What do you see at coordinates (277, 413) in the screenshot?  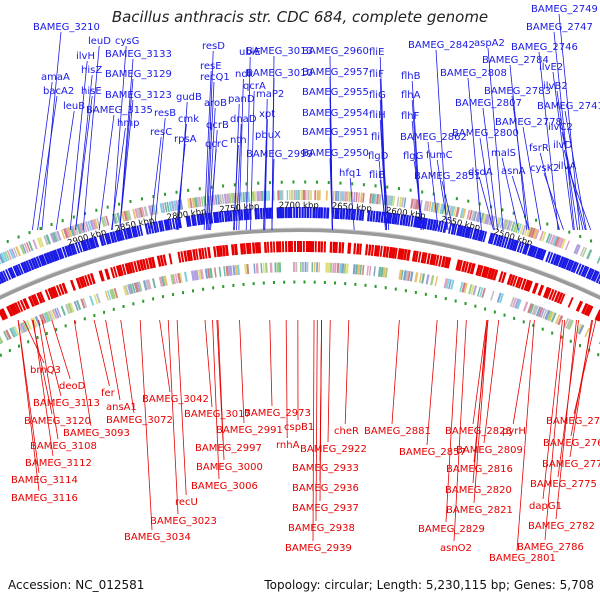 I see `gene-label: BAMEG_2973` at bounding box center [277, 413].